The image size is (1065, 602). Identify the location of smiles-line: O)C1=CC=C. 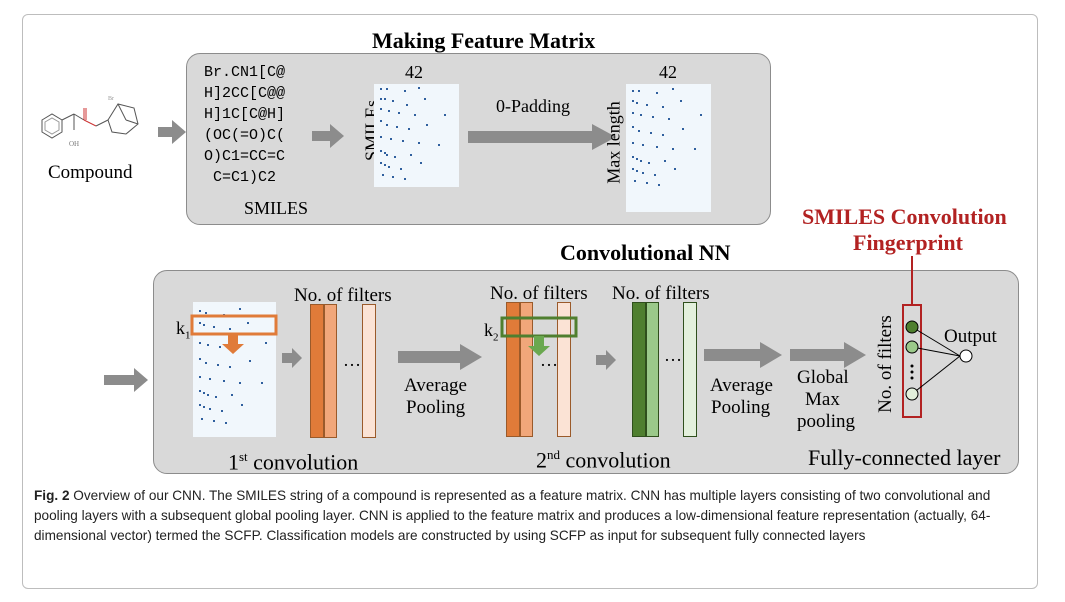
(245, 156).